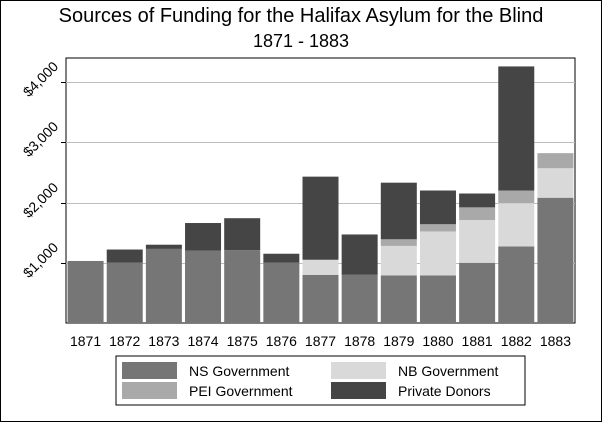 The height and width of the screenshot is (422, 602). I want to click on x-tick-label: 1871, so click(85, 341).